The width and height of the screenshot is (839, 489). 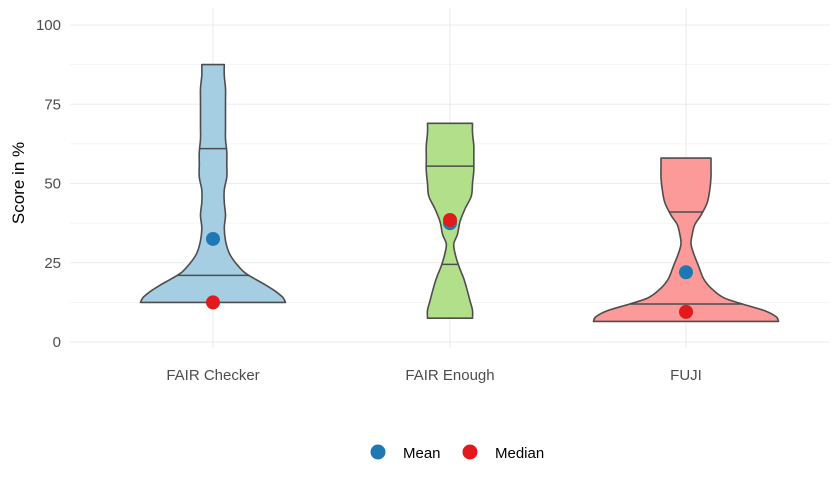 What do you see at coordinates (52, 104) in the screenshot?
I see `y-tick-label: 75` at bounding box center [52, 104].